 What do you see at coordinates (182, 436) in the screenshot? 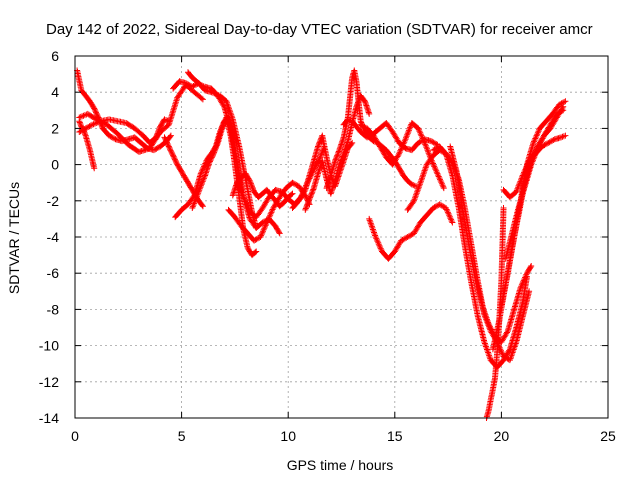
I see `x-tick-label: 5` at bounding box center [182, 436].